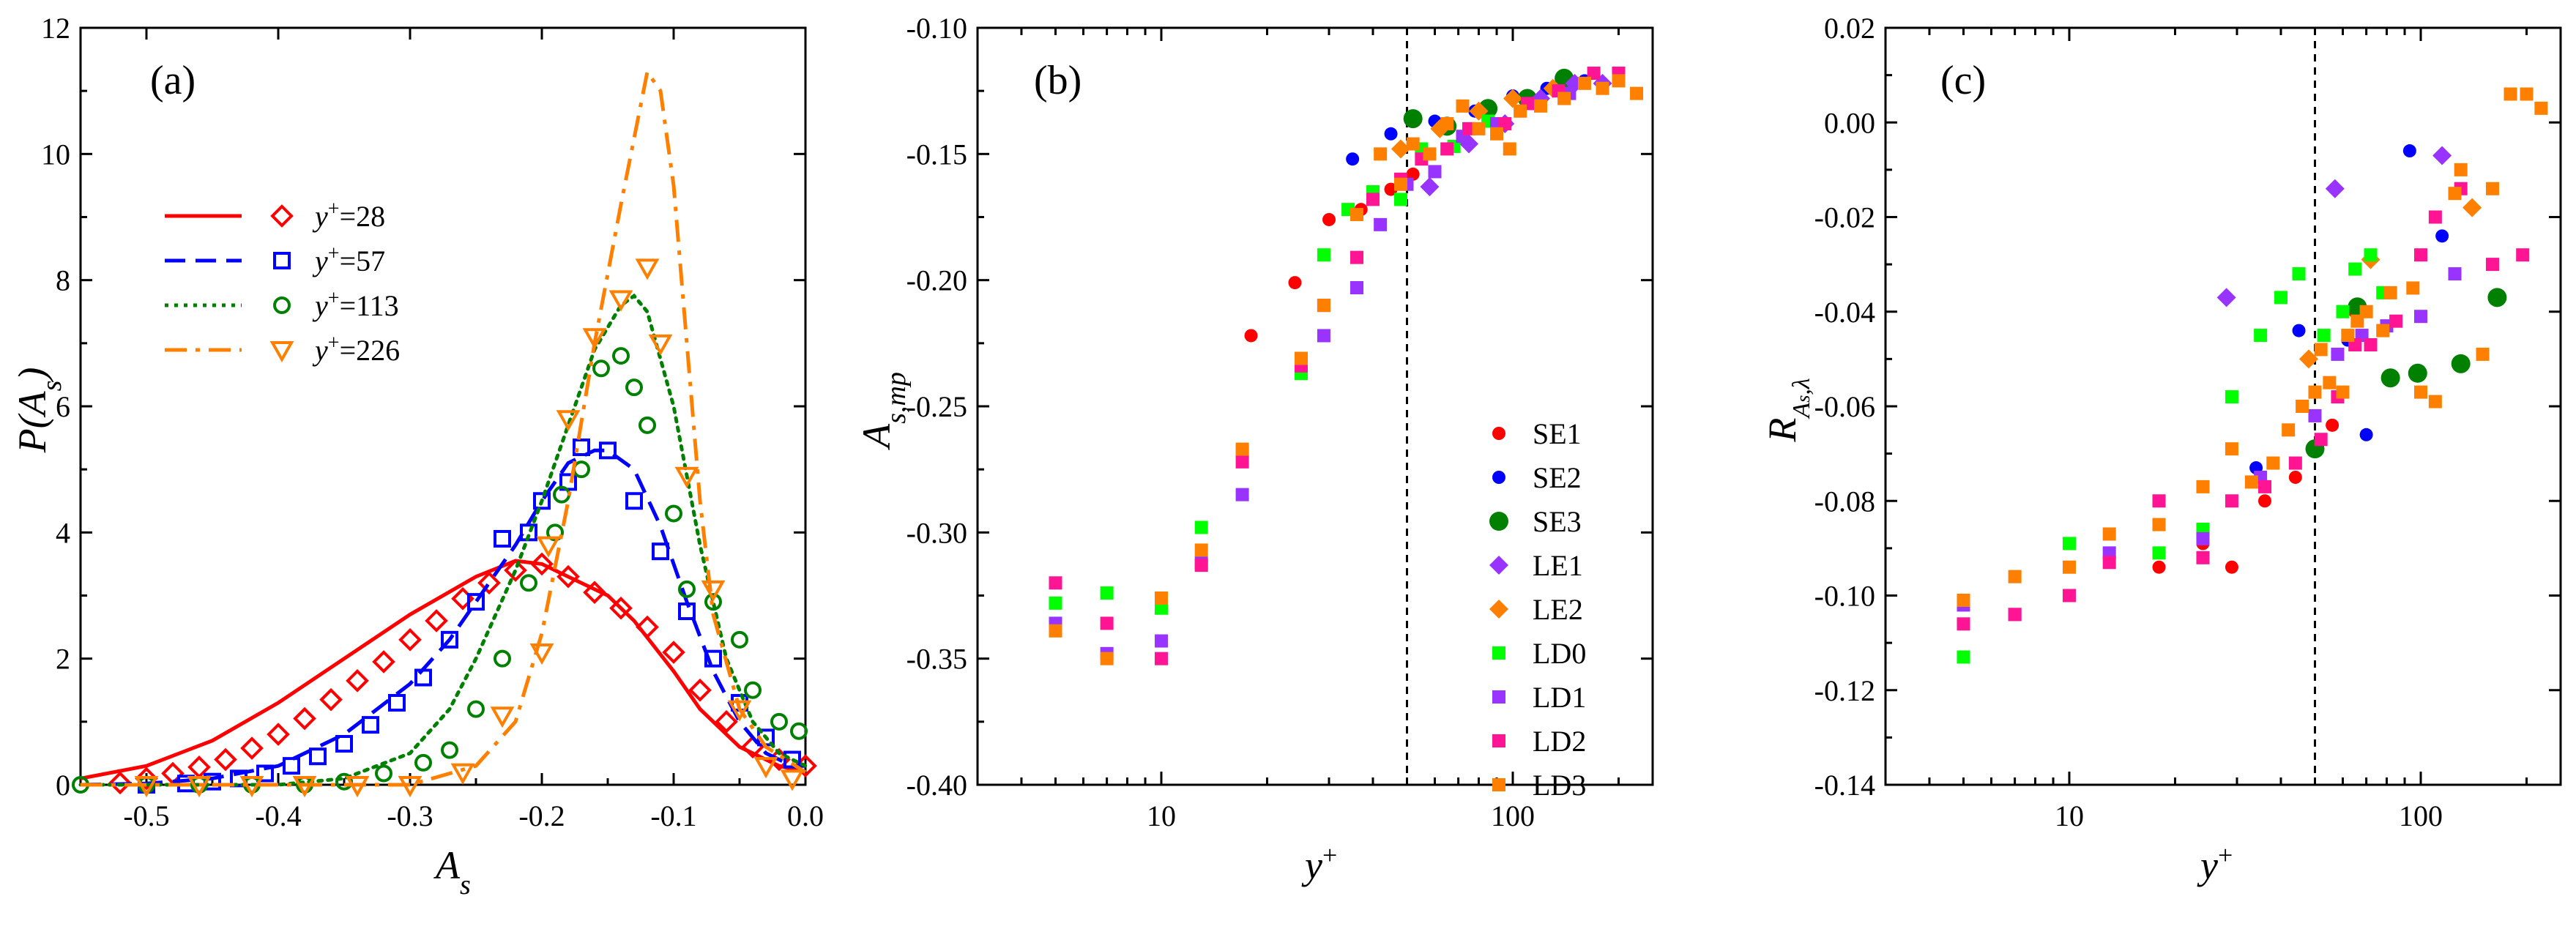 Image resolution: width=2576 pixels, height=929 pixels. Describe the element at coordinates (1844, 406) in the screenshot. I see `ytick-label: -0.06` at that location.